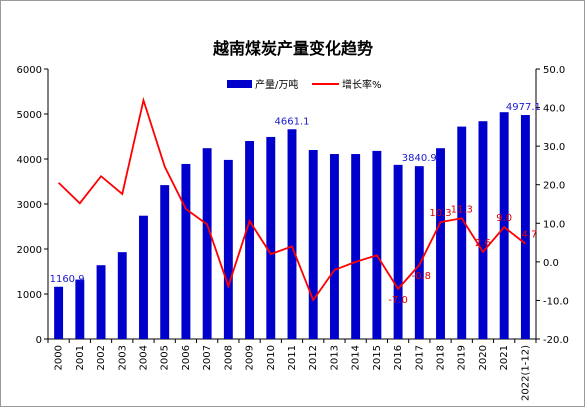  I want to click on x-tick-label: 2020, so click(483, 357).